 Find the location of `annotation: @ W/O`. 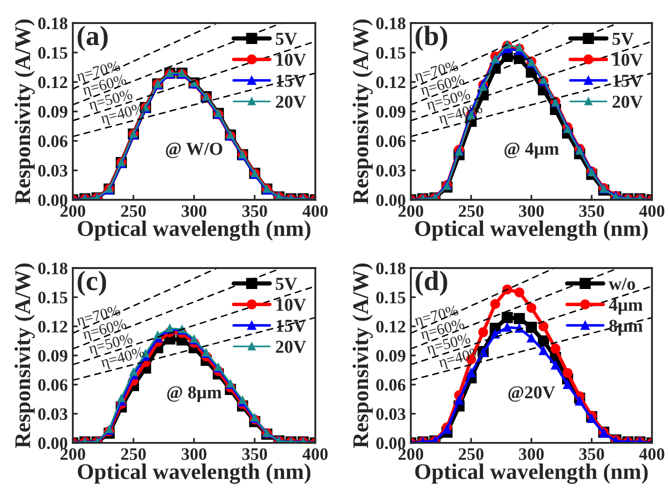

annotation: @ W/O is located at coordinates (194, 150).